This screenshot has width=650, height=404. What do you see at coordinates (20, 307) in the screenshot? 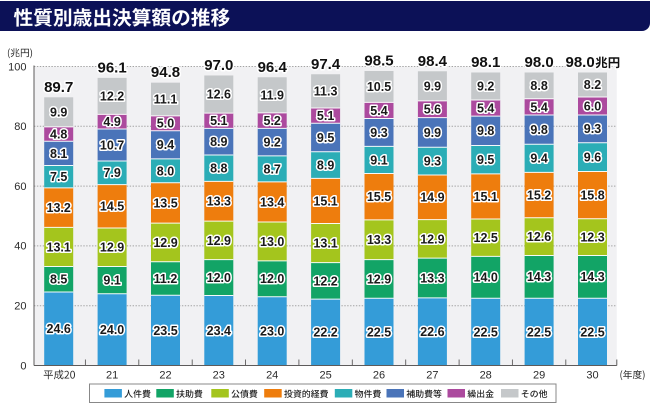
I see `svg-text: 20` at bounding box center [20, 307].